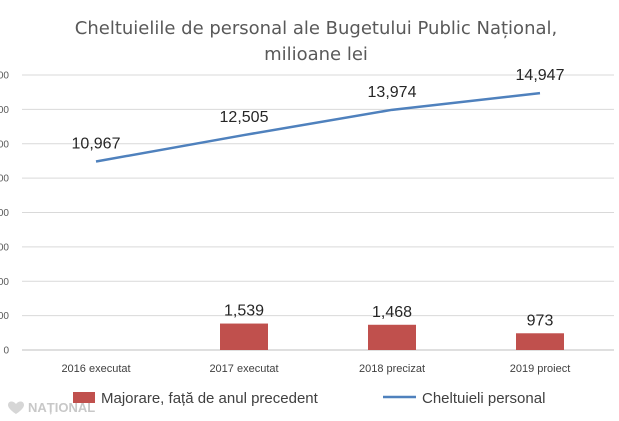  I want to click on y-tick-label: 0, so click(6, 351).